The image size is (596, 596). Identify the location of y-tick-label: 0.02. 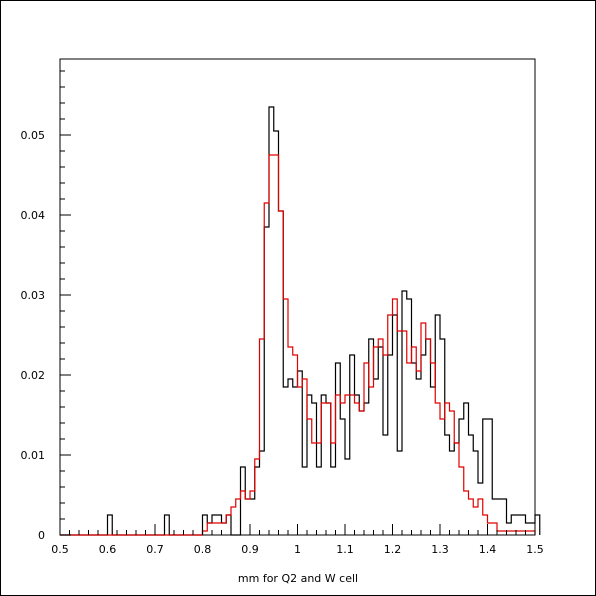
(33, 375).